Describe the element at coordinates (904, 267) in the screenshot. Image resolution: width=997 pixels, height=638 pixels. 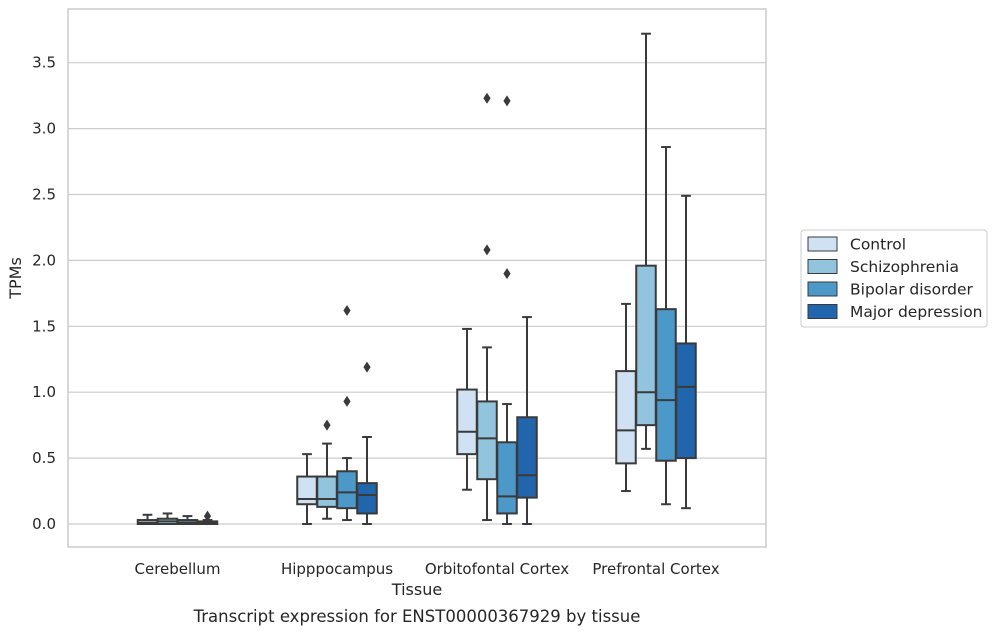
I see `legend-label: Schizophrenia` at that location.